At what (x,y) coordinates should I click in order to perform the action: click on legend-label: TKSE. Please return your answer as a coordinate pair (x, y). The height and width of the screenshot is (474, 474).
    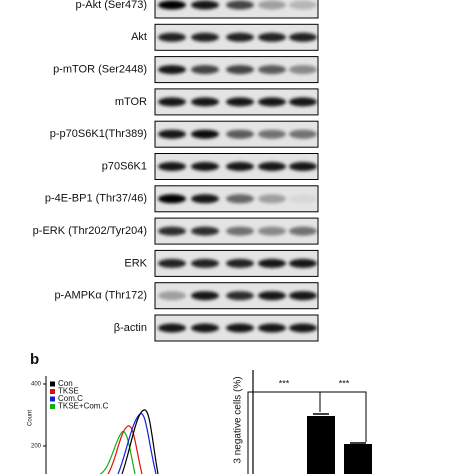
    Looking at the image, I should click on (68, 391).